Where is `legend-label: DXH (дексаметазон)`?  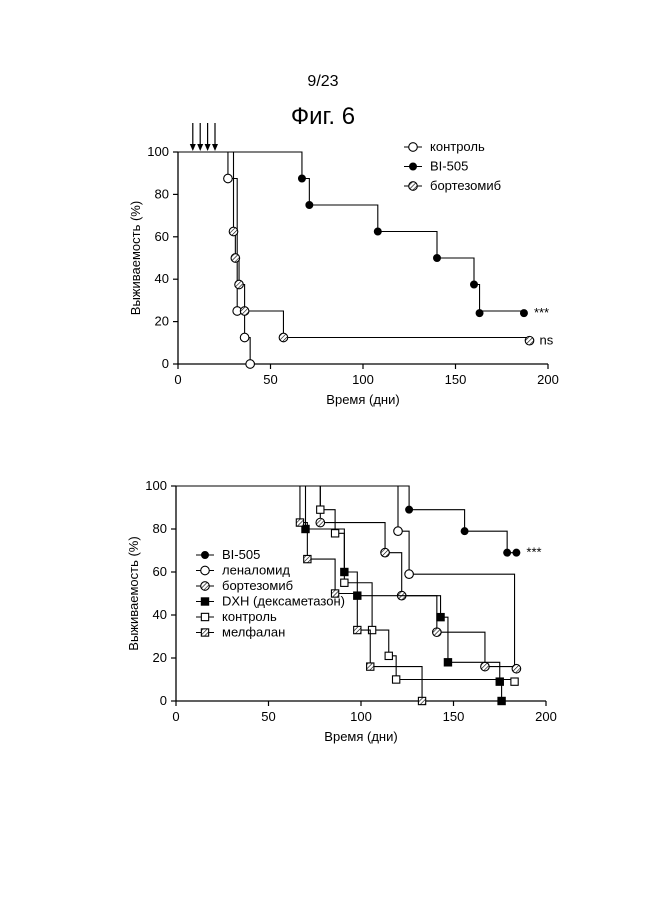
legend-label: DXH (дексаметазон) is located at coordinates (283, 601).